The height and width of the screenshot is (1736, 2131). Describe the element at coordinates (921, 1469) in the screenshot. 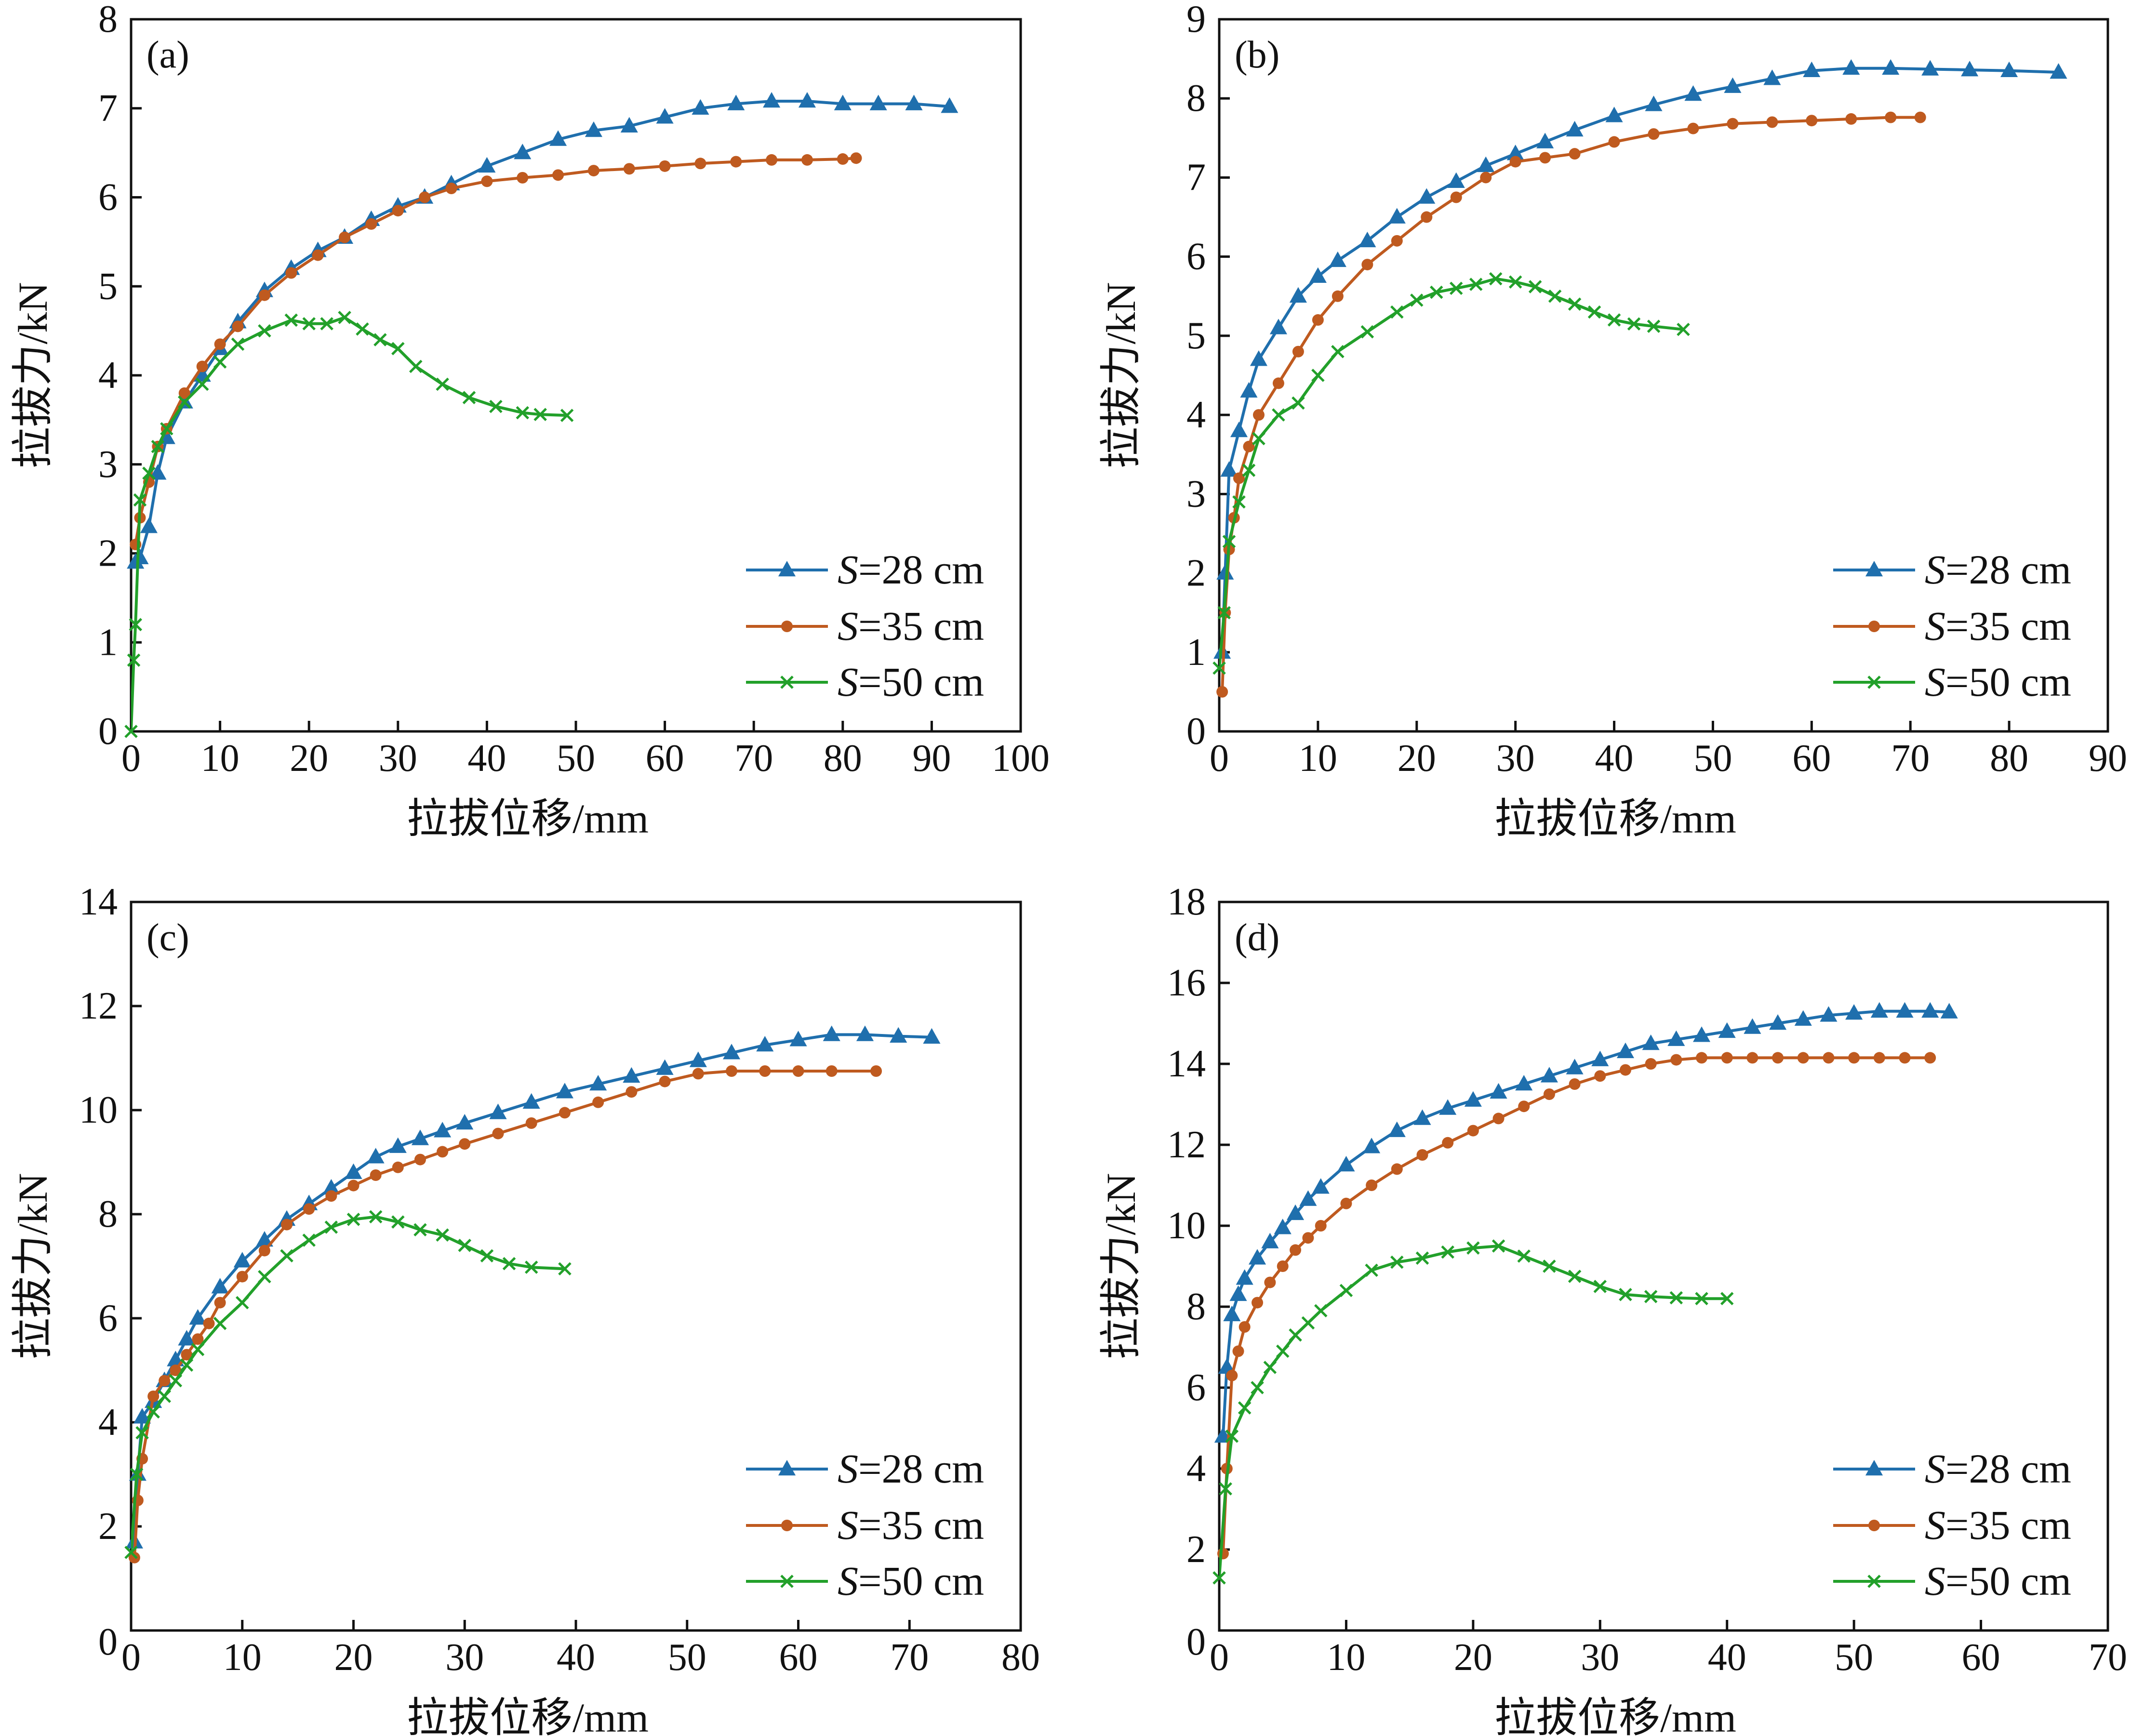

I see `legend-value: =28 cm` at that location.